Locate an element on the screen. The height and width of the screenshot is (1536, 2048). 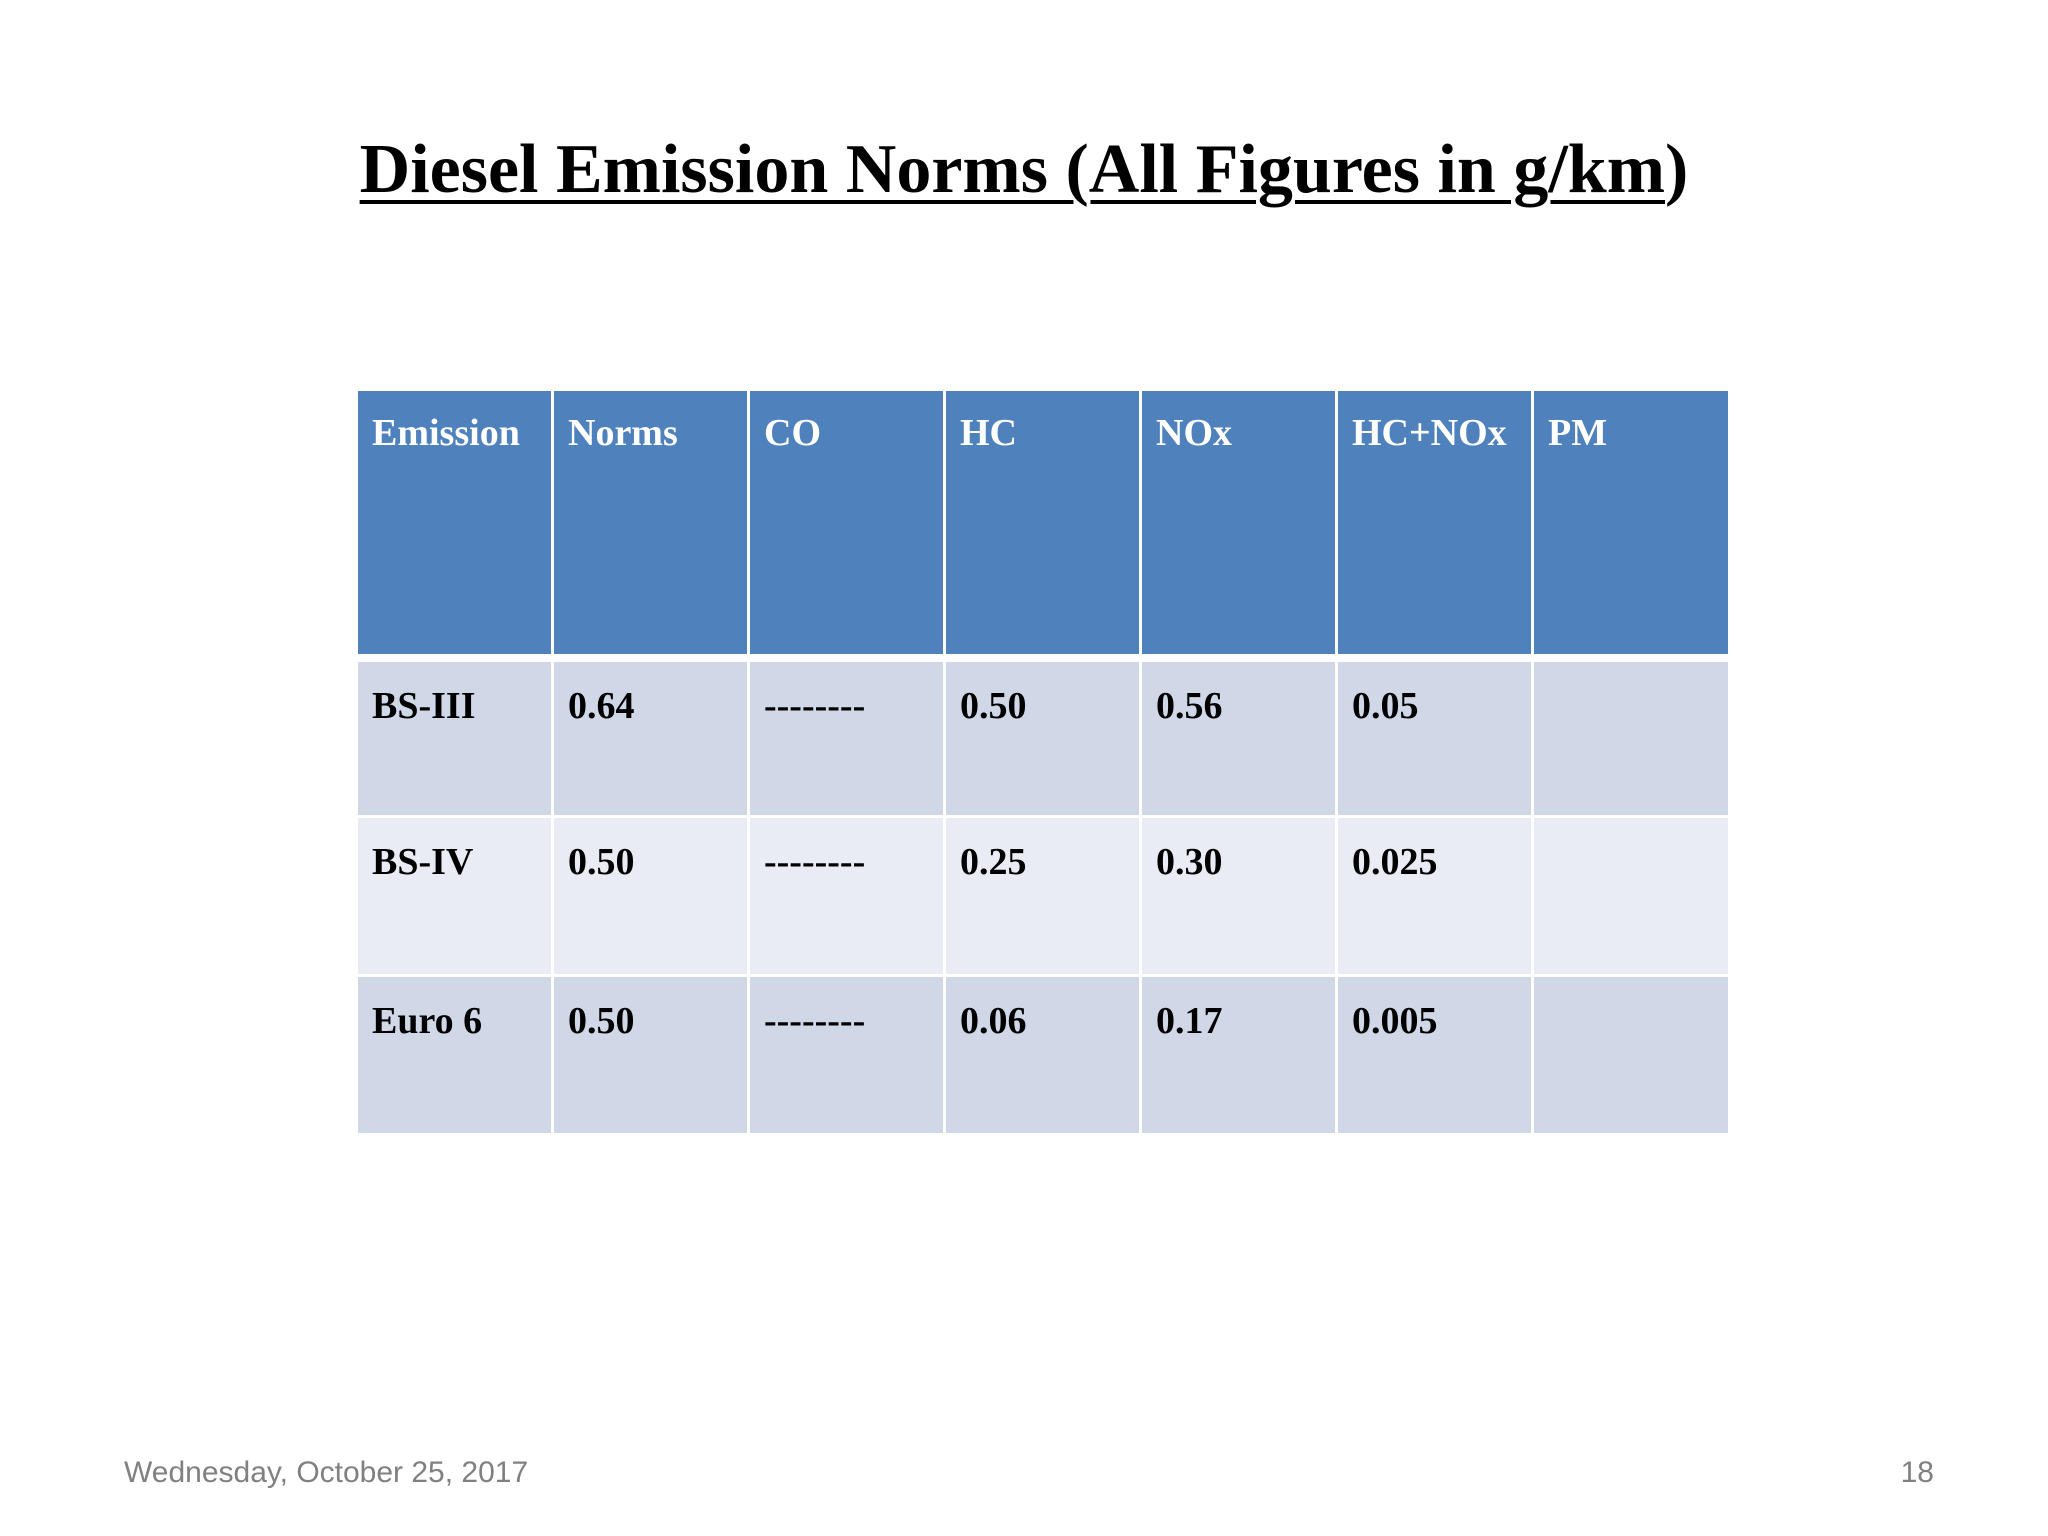
table-cell: 0.25 is located at coordinates (1042, 896).